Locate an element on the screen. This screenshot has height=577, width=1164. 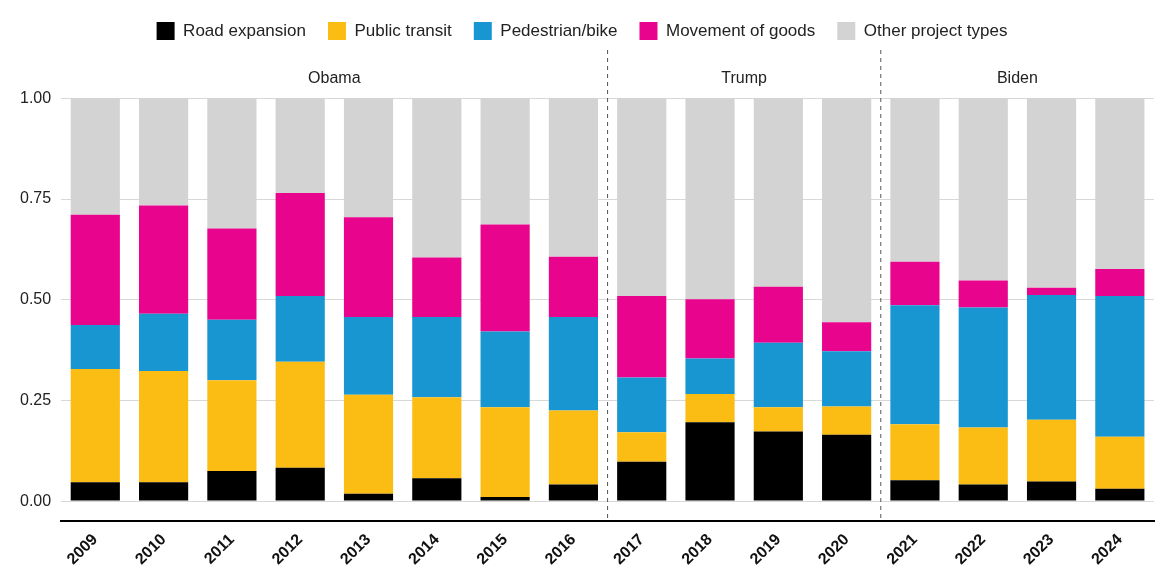
annotation: Trump is located at coordinates (744, 77).